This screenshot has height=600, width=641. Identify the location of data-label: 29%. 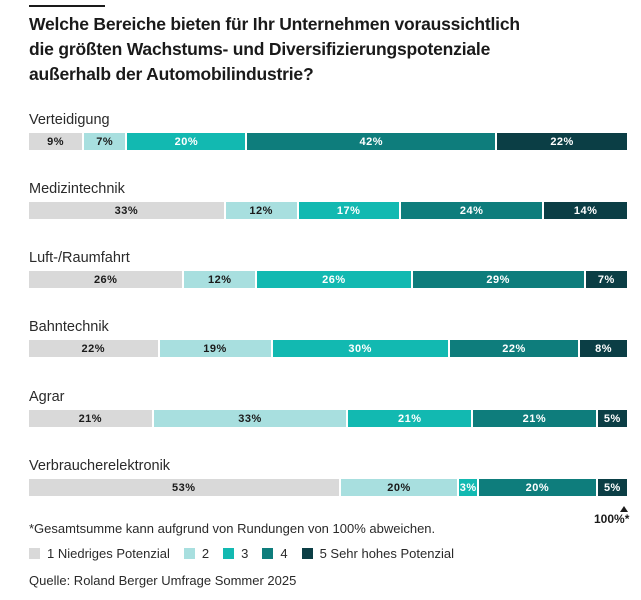
(498, 279).